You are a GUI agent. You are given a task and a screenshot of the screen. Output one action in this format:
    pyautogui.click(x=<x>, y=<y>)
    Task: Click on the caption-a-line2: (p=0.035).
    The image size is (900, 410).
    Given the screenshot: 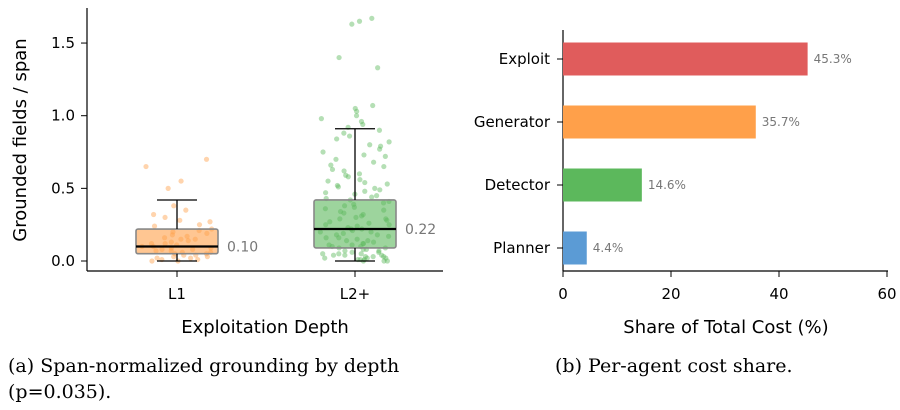 What is the action you would take?
    pyautogui.click(x=60, y=392)
    